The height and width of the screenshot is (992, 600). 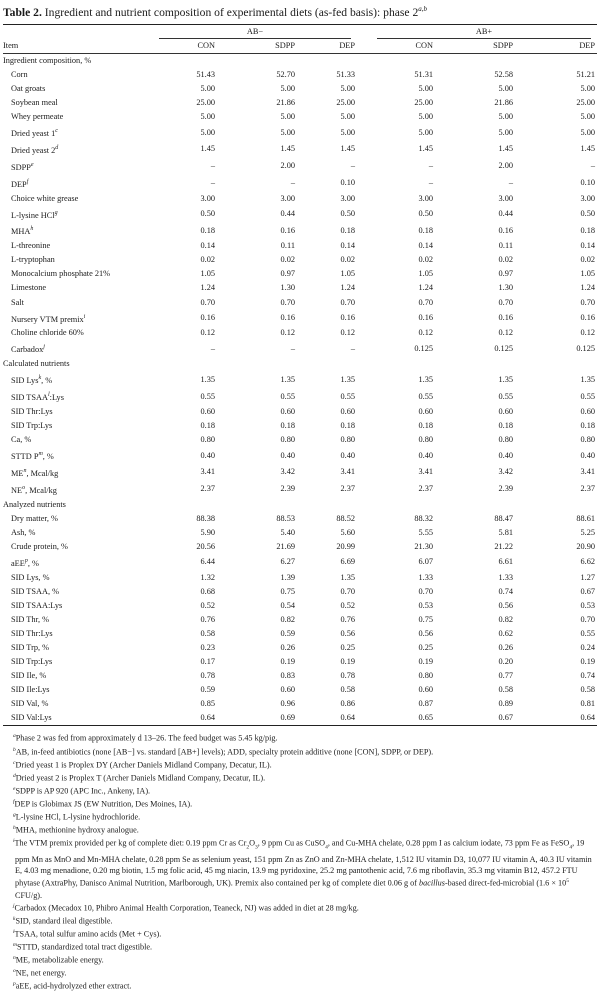 I want to click on table-cell: 0.16, so click(x=587, y=317).